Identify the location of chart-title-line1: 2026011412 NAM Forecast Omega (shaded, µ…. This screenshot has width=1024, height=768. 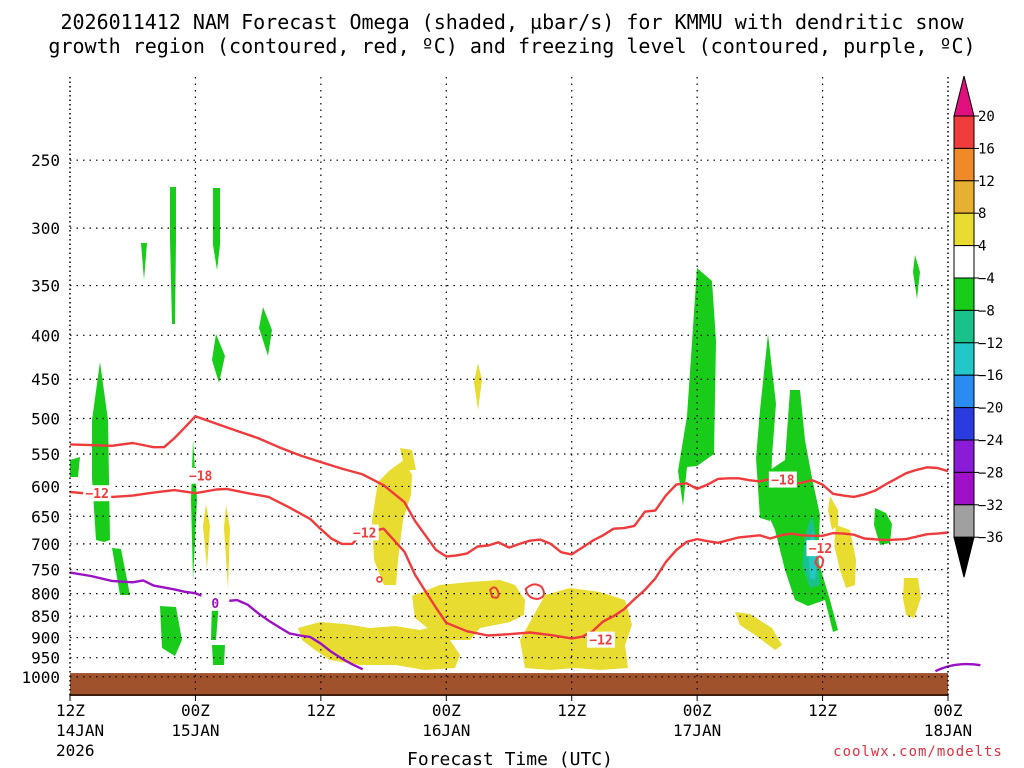
(512, 22).